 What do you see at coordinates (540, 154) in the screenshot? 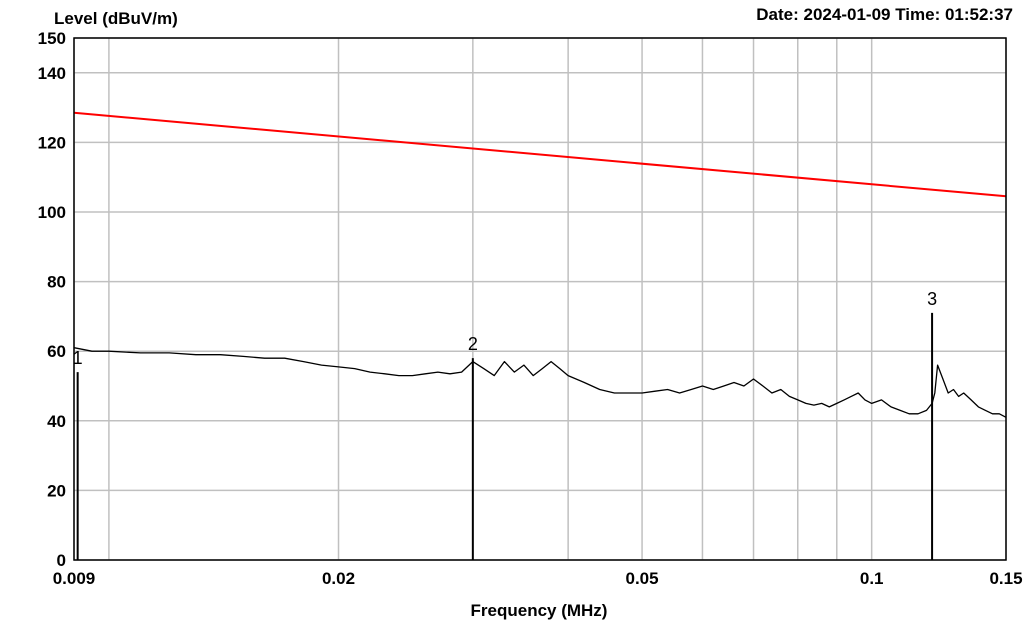
I see `limit-line` at bounding box center [540, 154].